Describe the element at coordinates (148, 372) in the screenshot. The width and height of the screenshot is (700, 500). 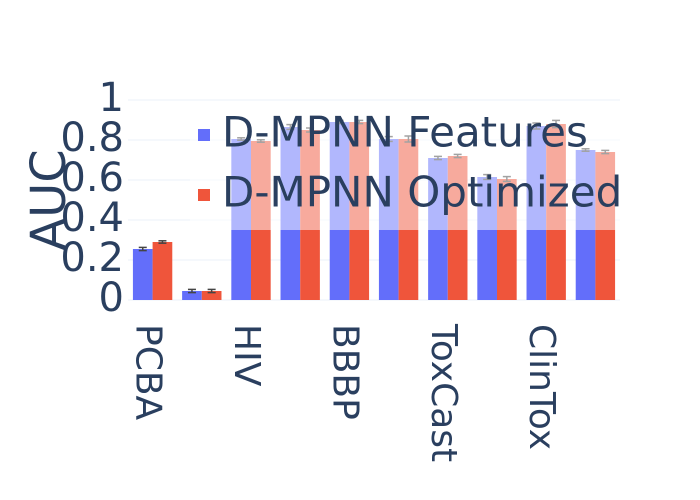
I see `x-tick-label: PCBA` at that location.